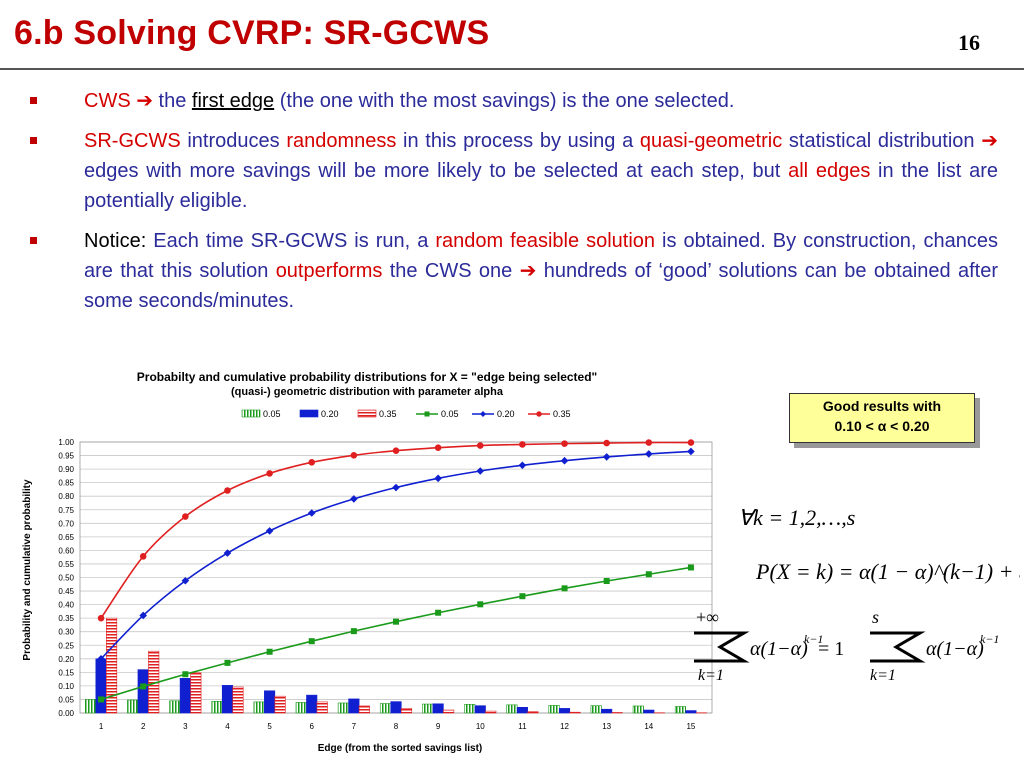 Image resolution: width=1024 pixels, height=768 pixels. What do you see at coordinates (955, 649) in the screenshot?
I see `sum-right-term: α(1−α)` at bounding box center [955, 649].